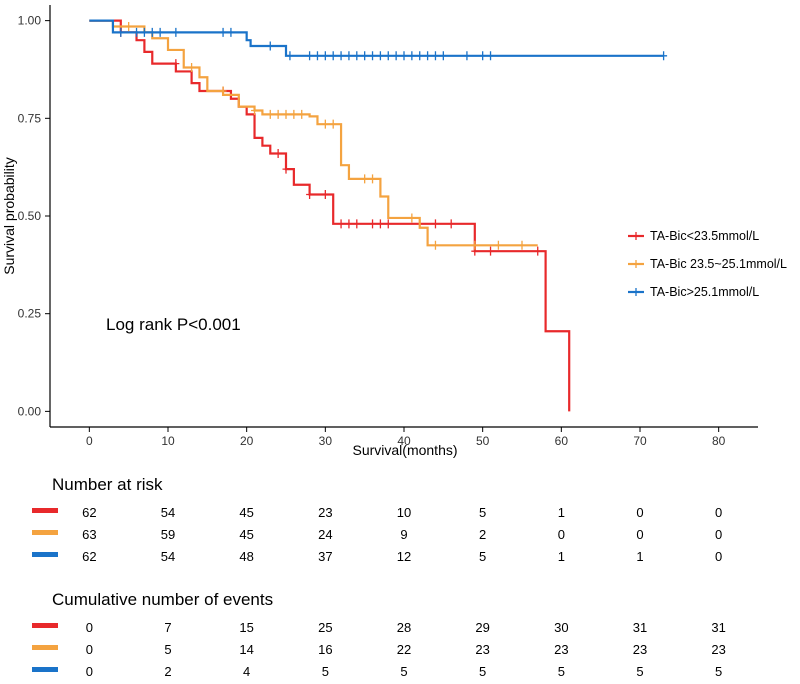  I want to click on table-cell: 10, so click(404, 512).